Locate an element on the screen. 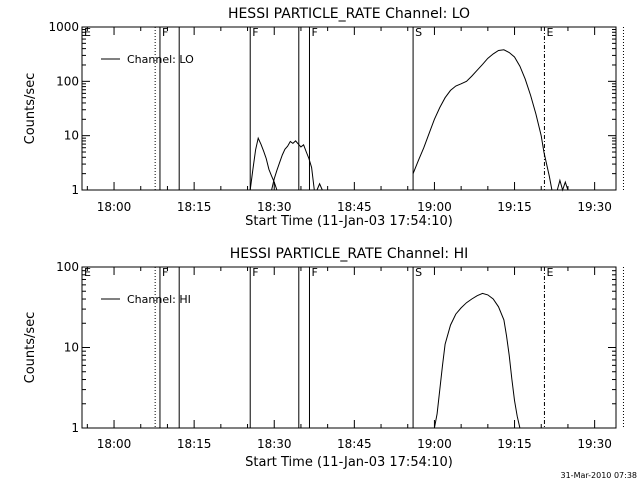  legend-label: Channel: LO is located at coordinates (160, 59).